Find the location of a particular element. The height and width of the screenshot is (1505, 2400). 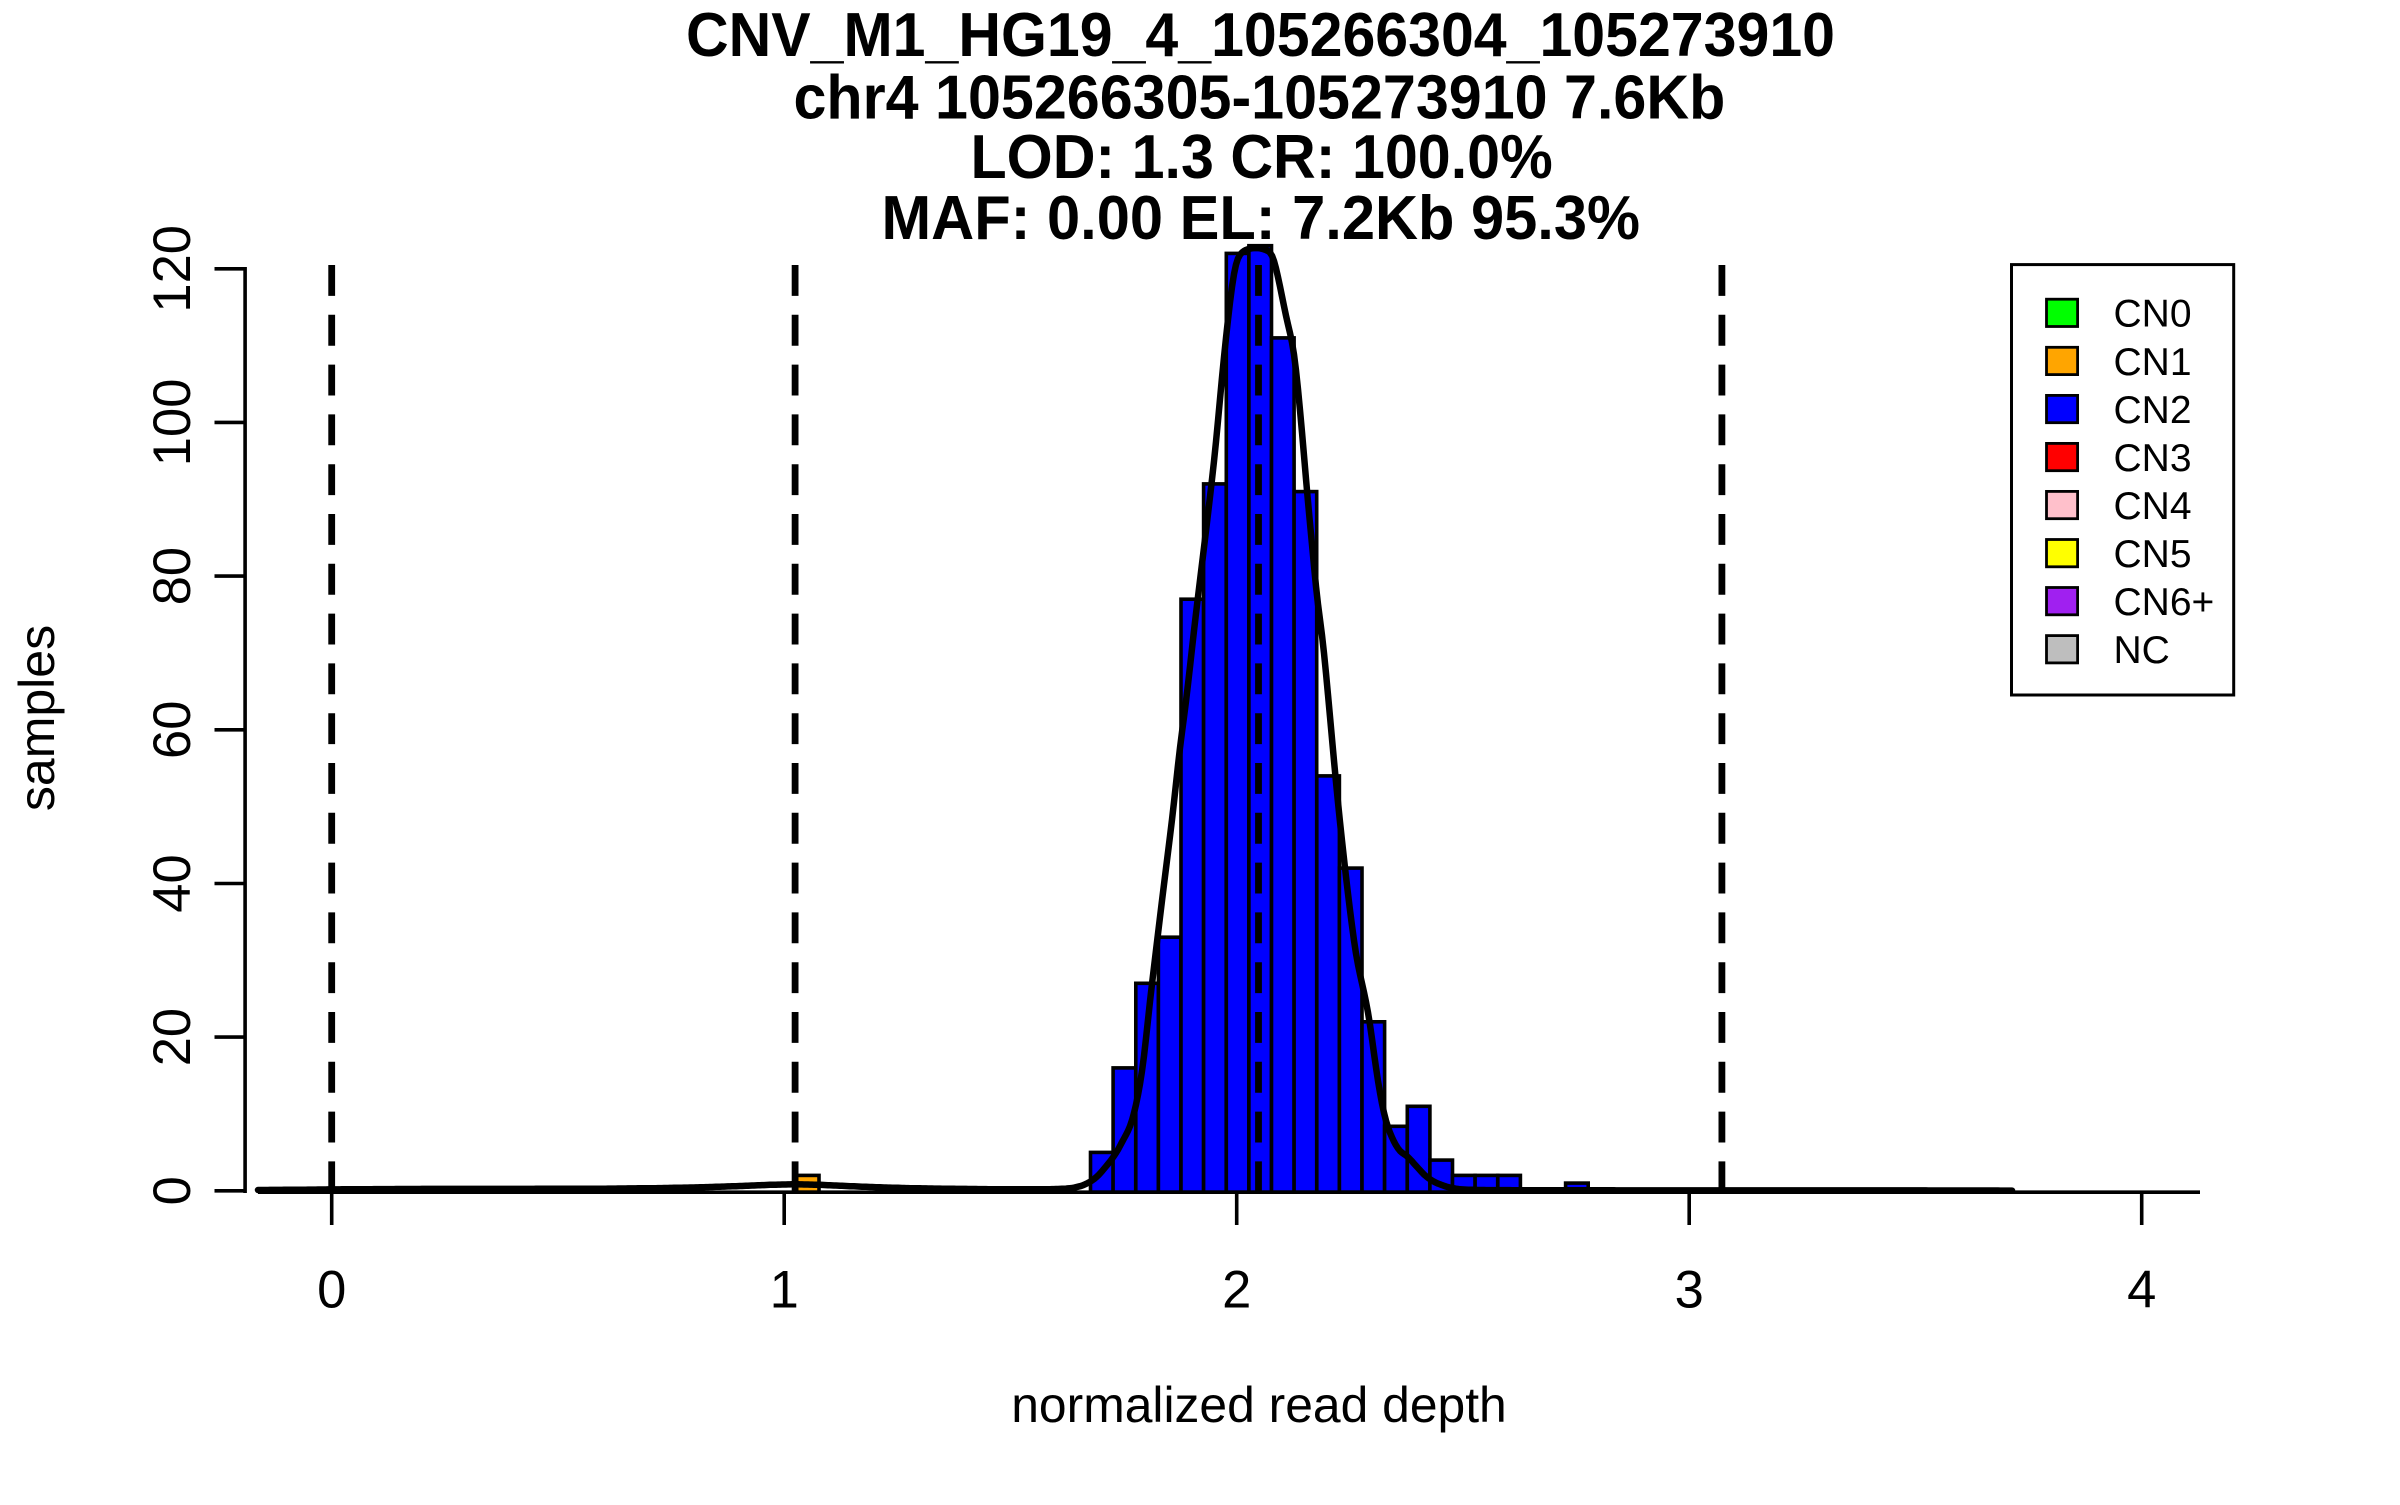

svg-text: 40 is located at coordinates (172, 883).